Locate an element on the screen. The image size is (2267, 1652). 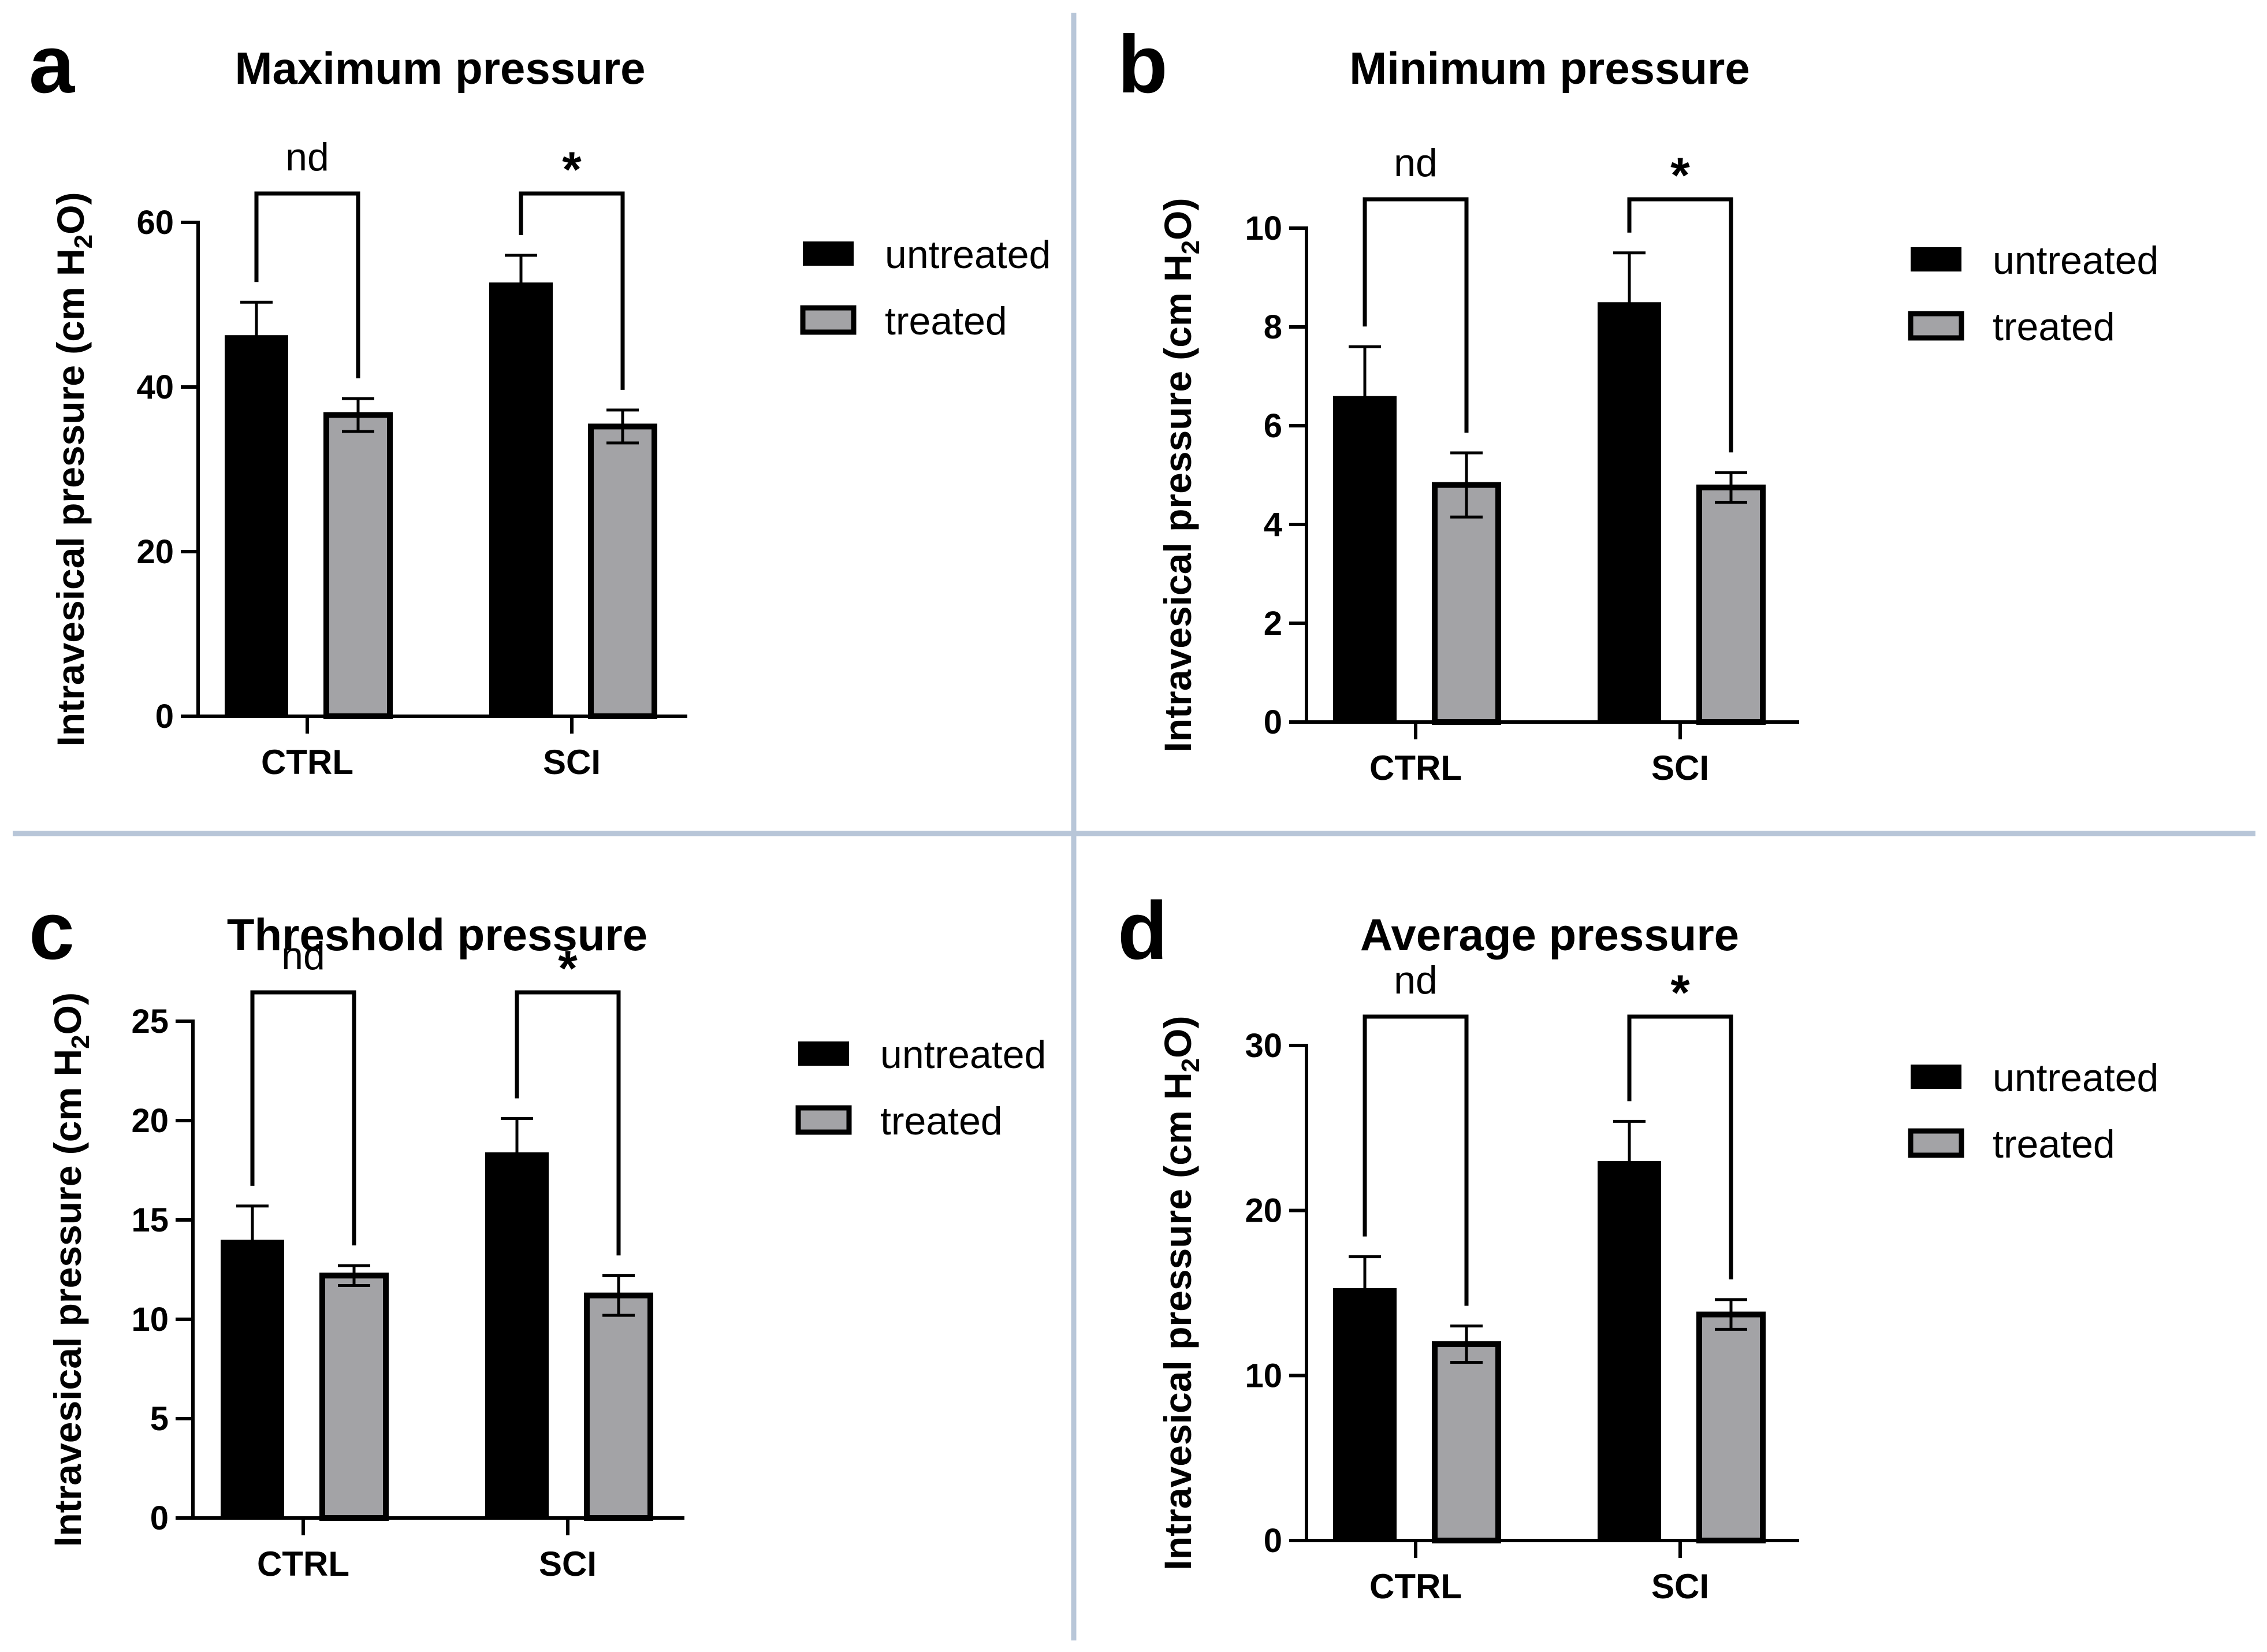
y-tick-label: 4 is located at coordinates (1273, 525).